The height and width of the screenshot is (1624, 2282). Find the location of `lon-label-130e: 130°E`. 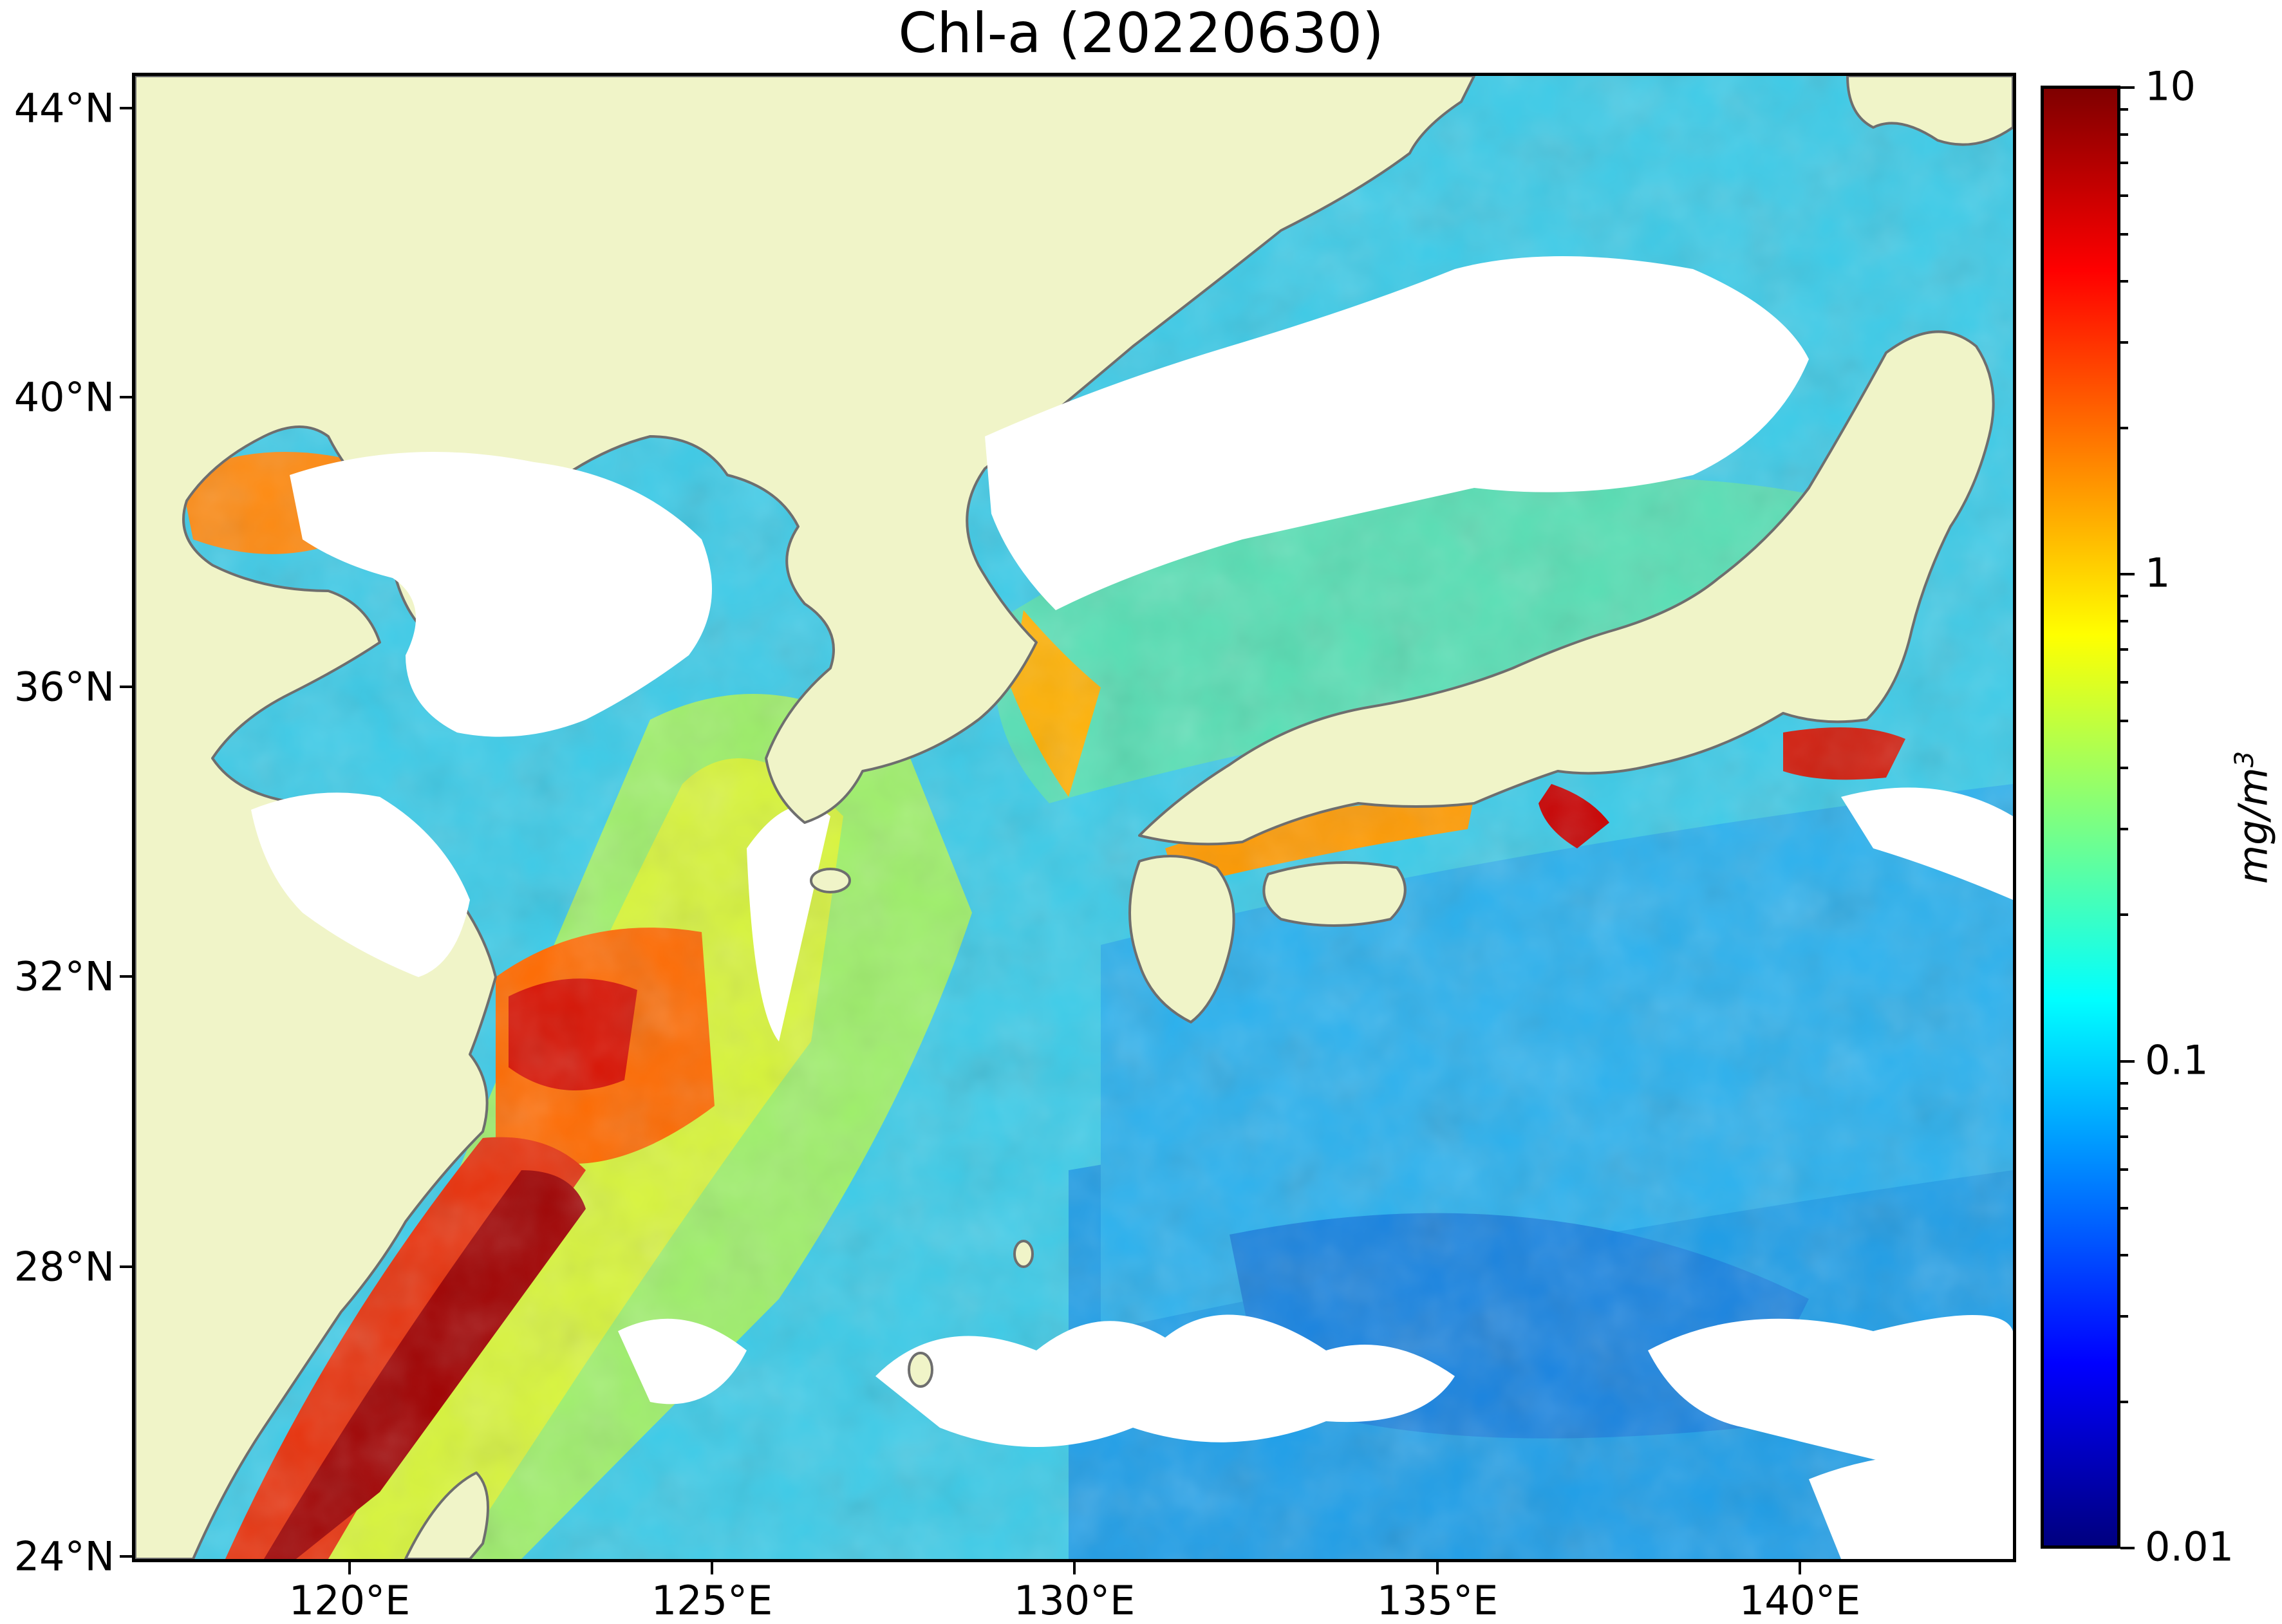

lon-label-130e: 130°E is located at coordinates (1074, 1600).